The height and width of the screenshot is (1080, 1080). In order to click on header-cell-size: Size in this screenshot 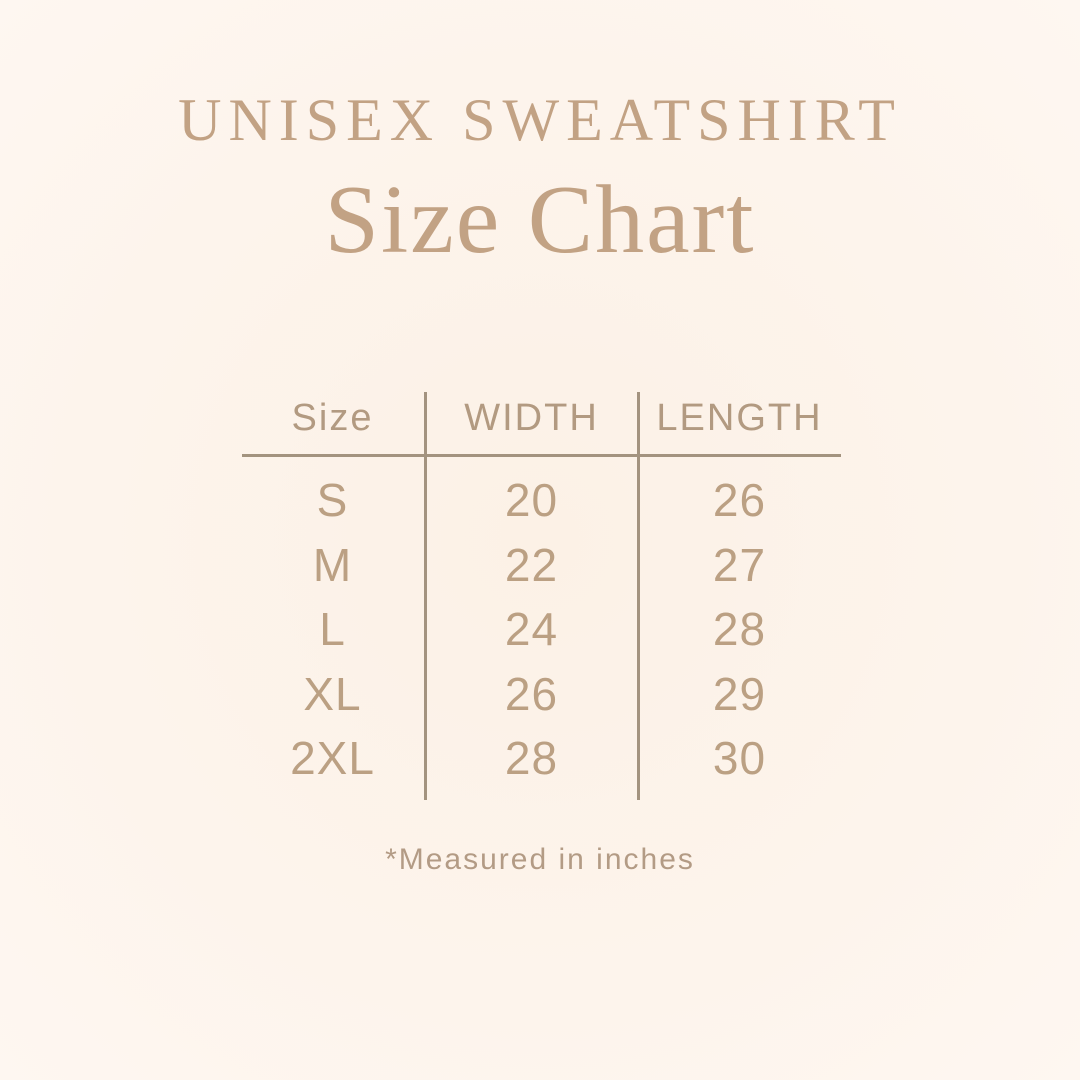, I will do `click(332, 418)`.